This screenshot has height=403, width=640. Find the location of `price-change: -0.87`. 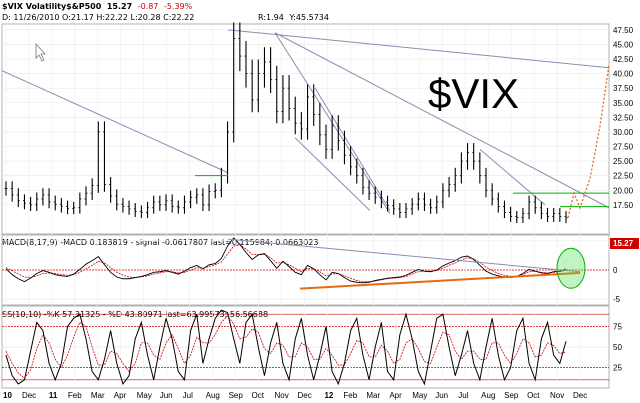

price-change: -0.87 is located at coordinates (148, 6).